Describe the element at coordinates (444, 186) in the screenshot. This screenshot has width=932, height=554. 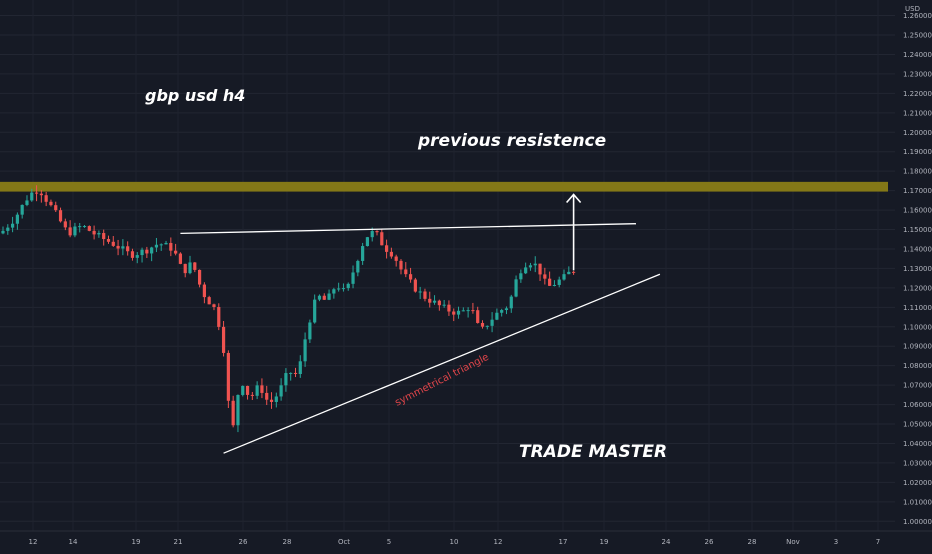
I see `resistance-zone` at that location.